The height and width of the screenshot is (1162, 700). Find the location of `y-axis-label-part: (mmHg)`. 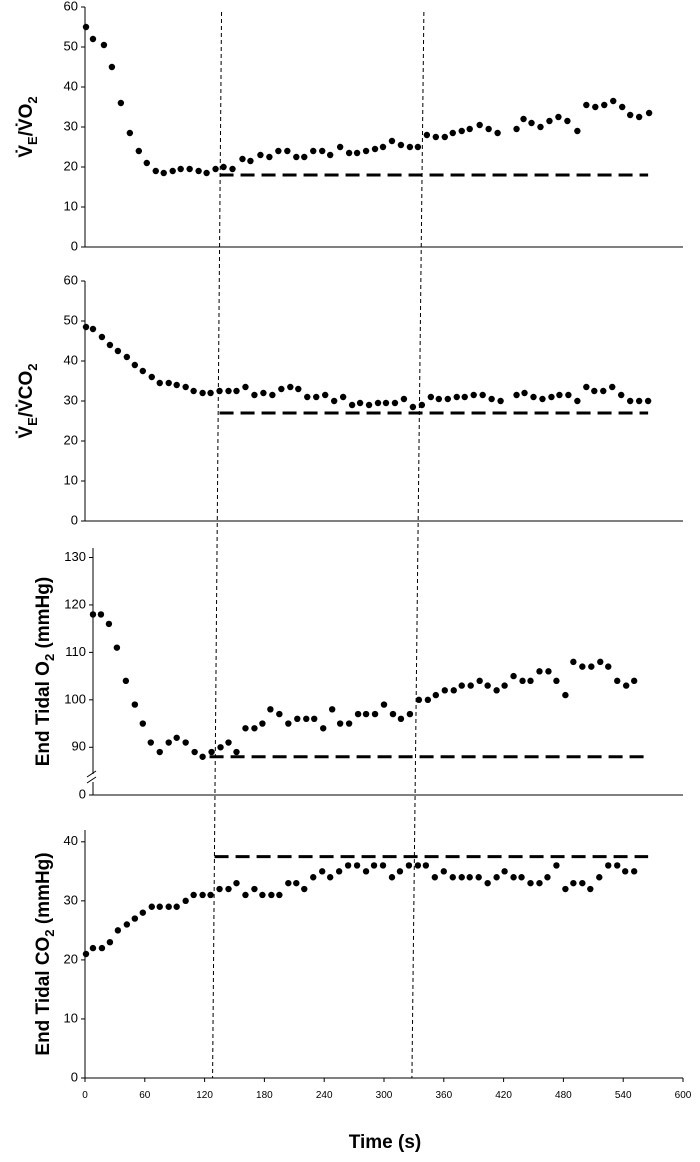

y-axis-label-part: (mmHg) is located at coordinates (43, 615).